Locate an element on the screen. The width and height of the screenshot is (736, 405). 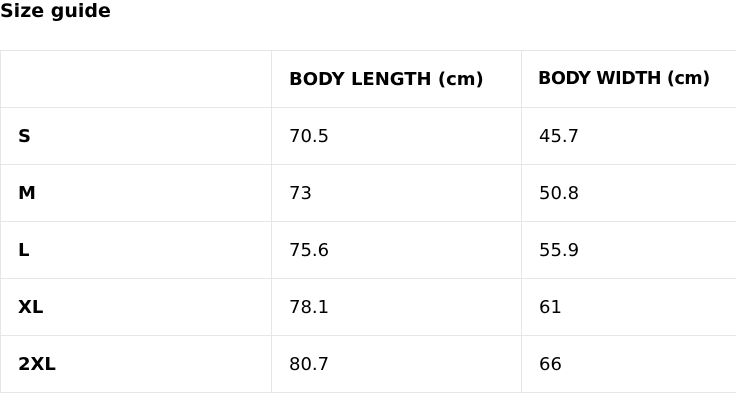
width-cell: 66 is located at coordinates (628, 364).